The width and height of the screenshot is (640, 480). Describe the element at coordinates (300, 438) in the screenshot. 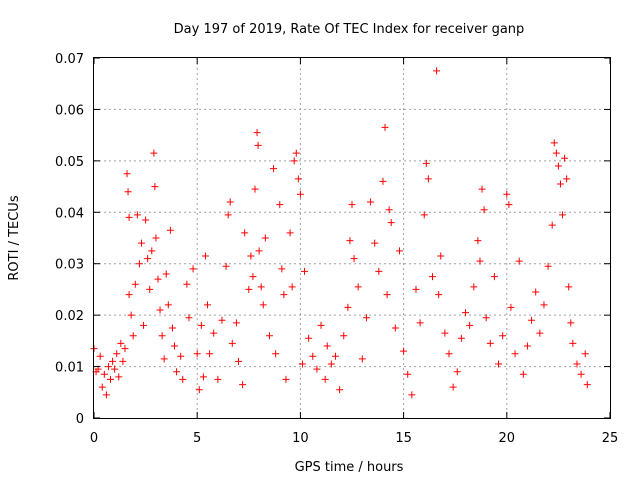

I see `x-tick-label: 10` at that location.